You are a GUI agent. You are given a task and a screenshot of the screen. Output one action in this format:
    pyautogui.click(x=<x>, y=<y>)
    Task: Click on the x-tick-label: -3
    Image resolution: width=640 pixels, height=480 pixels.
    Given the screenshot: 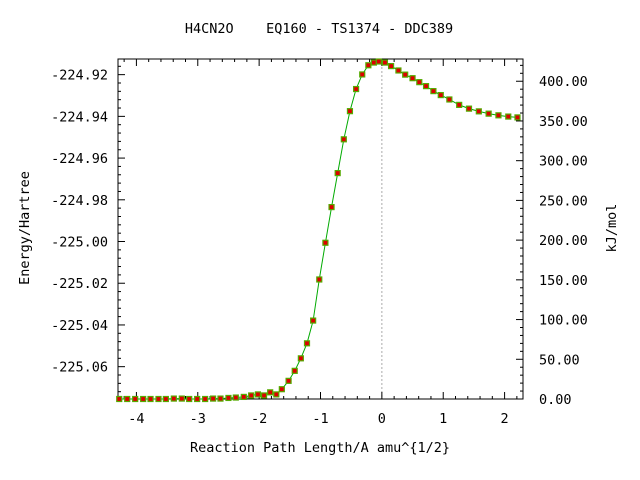 What is the action you would take?
    pyautogui.click(x=198, y=419)
    